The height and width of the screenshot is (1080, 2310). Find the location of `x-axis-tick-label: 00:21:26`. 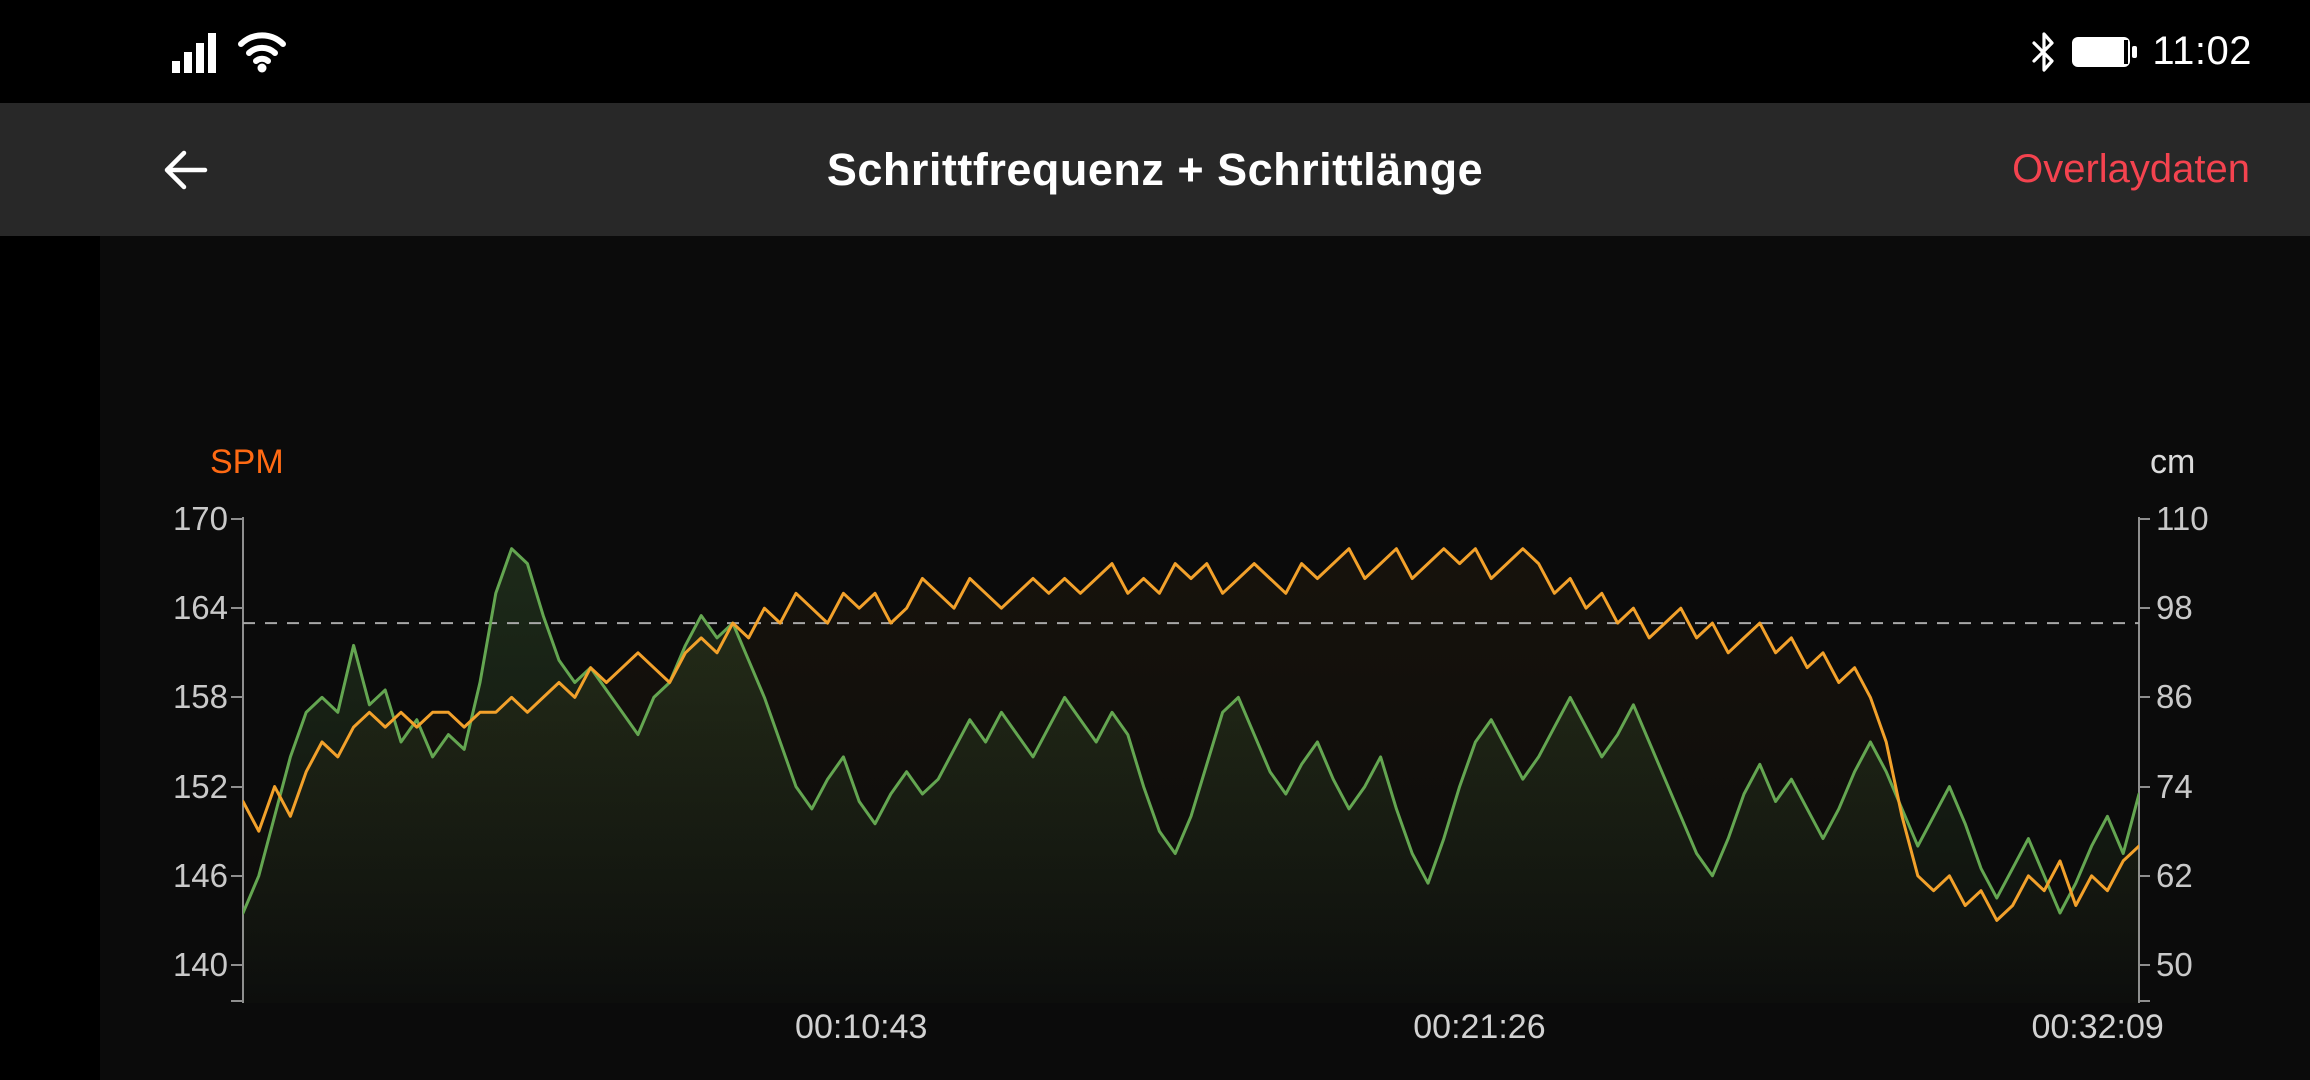

x-axis-tick-label: 00:21:26 is located at coordinates (1479, 1027).